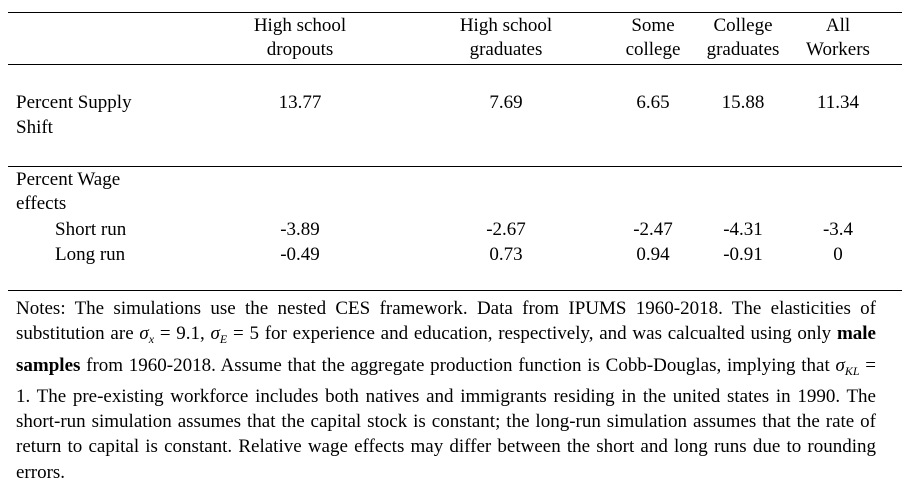 The width and height of the screenshot is (910, 485). Describe the element at coordinates (223, 339) in the screenshot. I see `subscript-e: E` at that location.